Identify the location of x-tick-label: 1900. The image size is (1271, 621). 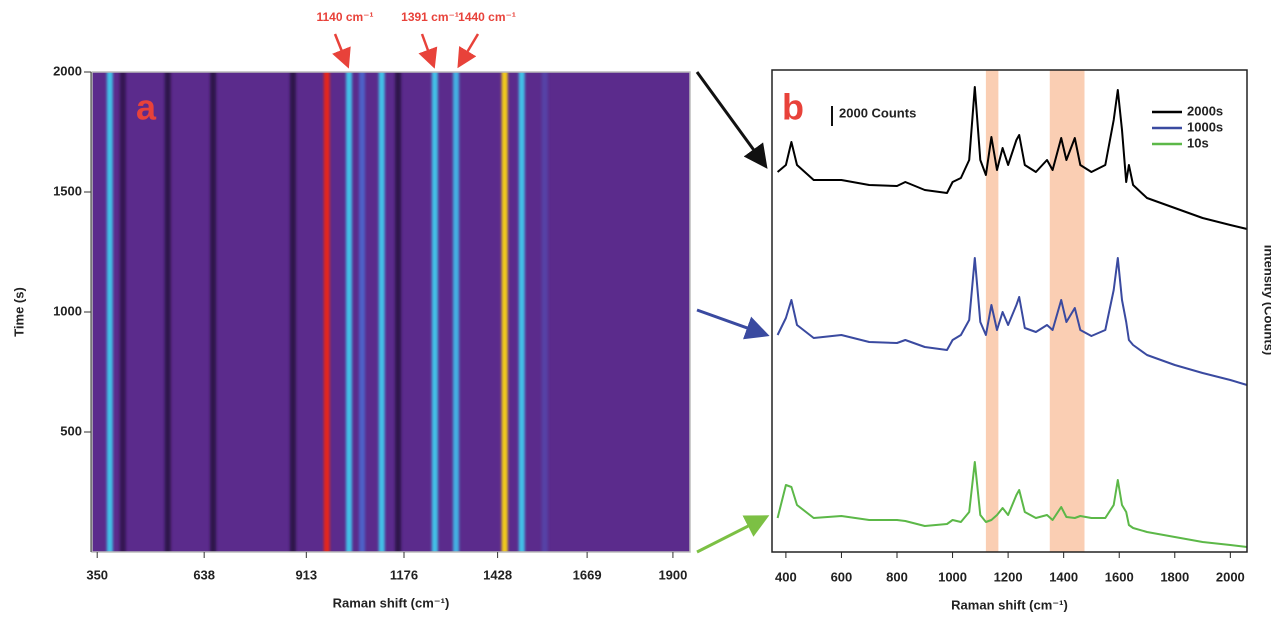
(672, 574).